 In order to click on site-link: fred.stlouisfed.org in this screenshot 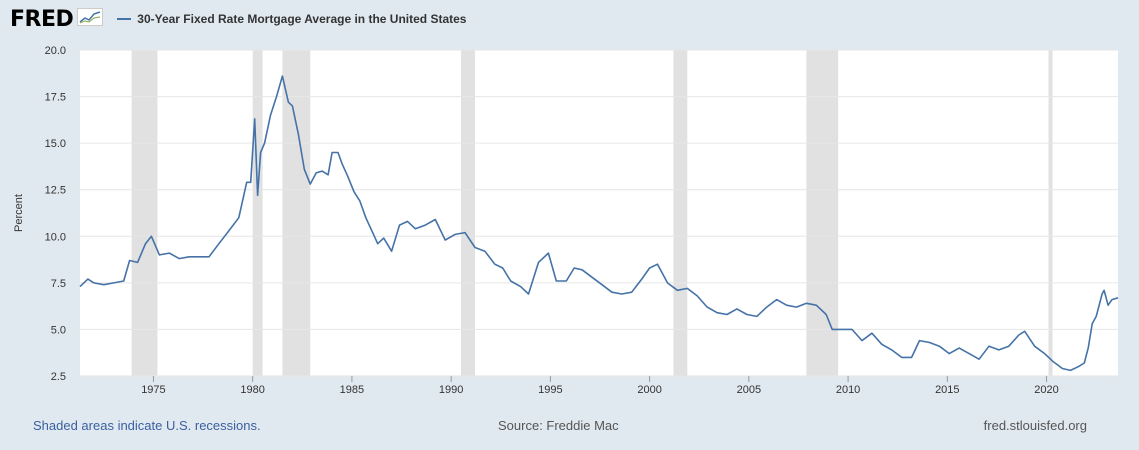, I will do `click(1035, 425)`.